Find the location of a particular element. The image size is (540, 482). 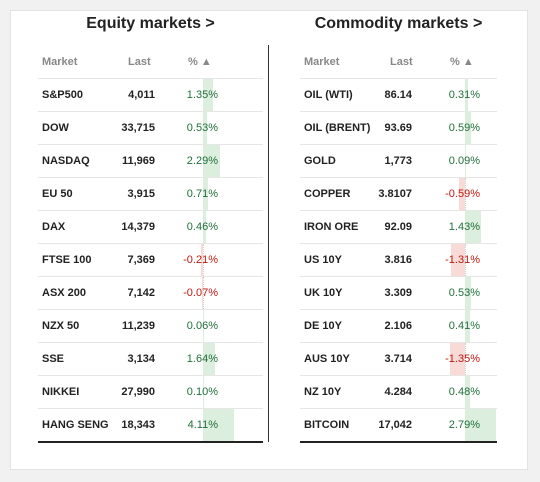

table-row: IRON ORE 92.09 1.43% is located at coordinates (398, 226).